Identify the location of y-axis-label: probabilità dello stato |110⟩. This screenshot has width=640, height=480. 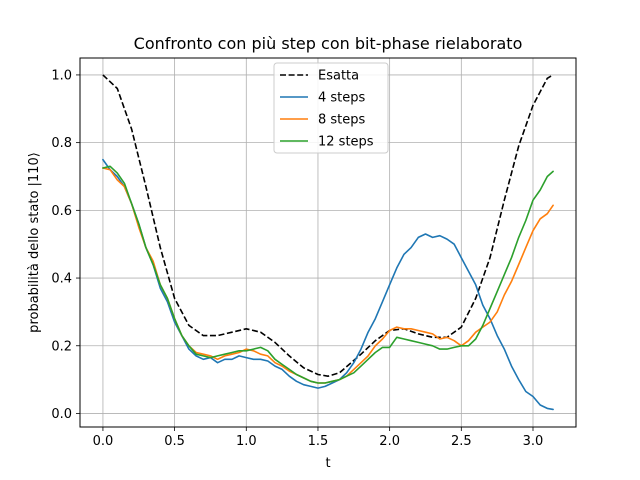
(34, 242).